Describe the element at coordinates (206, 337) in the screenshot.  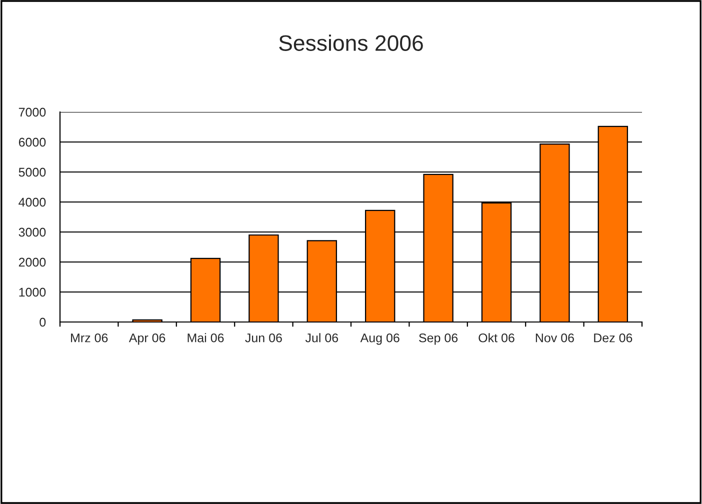
I see `x-tick-label: Mai 06` at that location.